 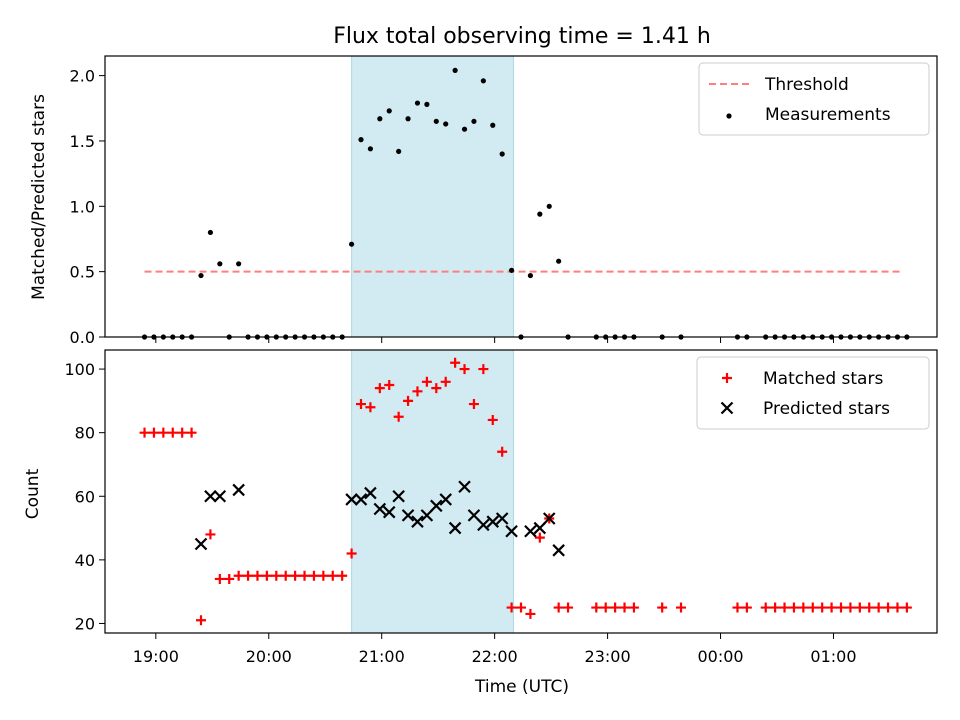 I want to click on top-y-tick-label: 0.5, so click(x=82, y=272).